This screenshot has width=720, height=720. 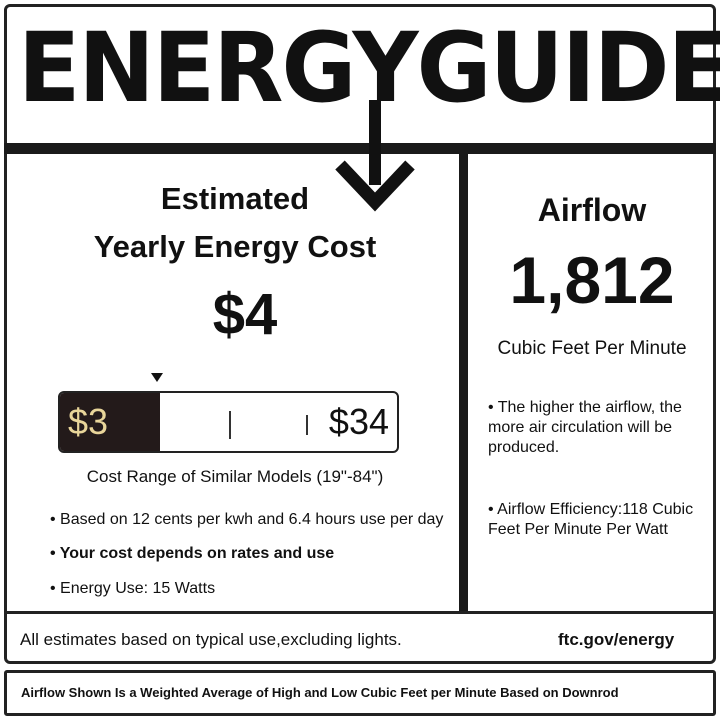 I want to click on ftc-link: ftc.gov/energy, so click(x=616, y=639).